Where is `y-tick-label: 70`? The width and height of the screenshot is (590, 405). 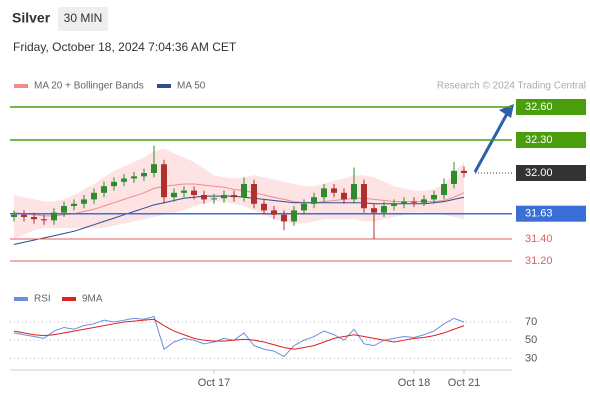 y-tick-label: 70 is located at coordinates (531, 322).